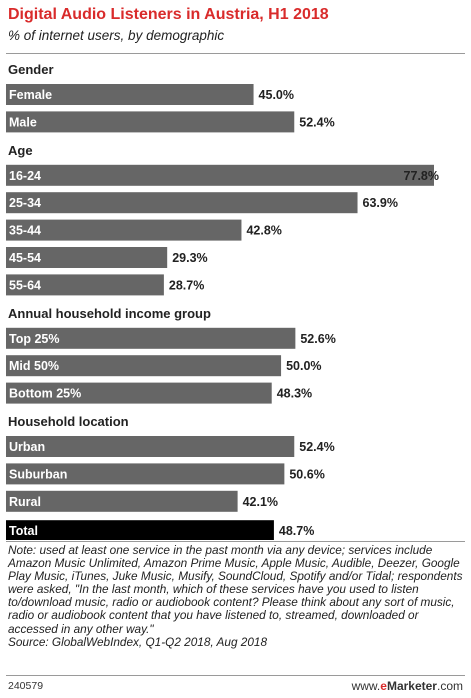 This screenshot has height=698, width=471. What do you see at coordinates (25, 231) in the screenshot?
I see `bar-category-label: 35-44` at bounding box center [25, 231].